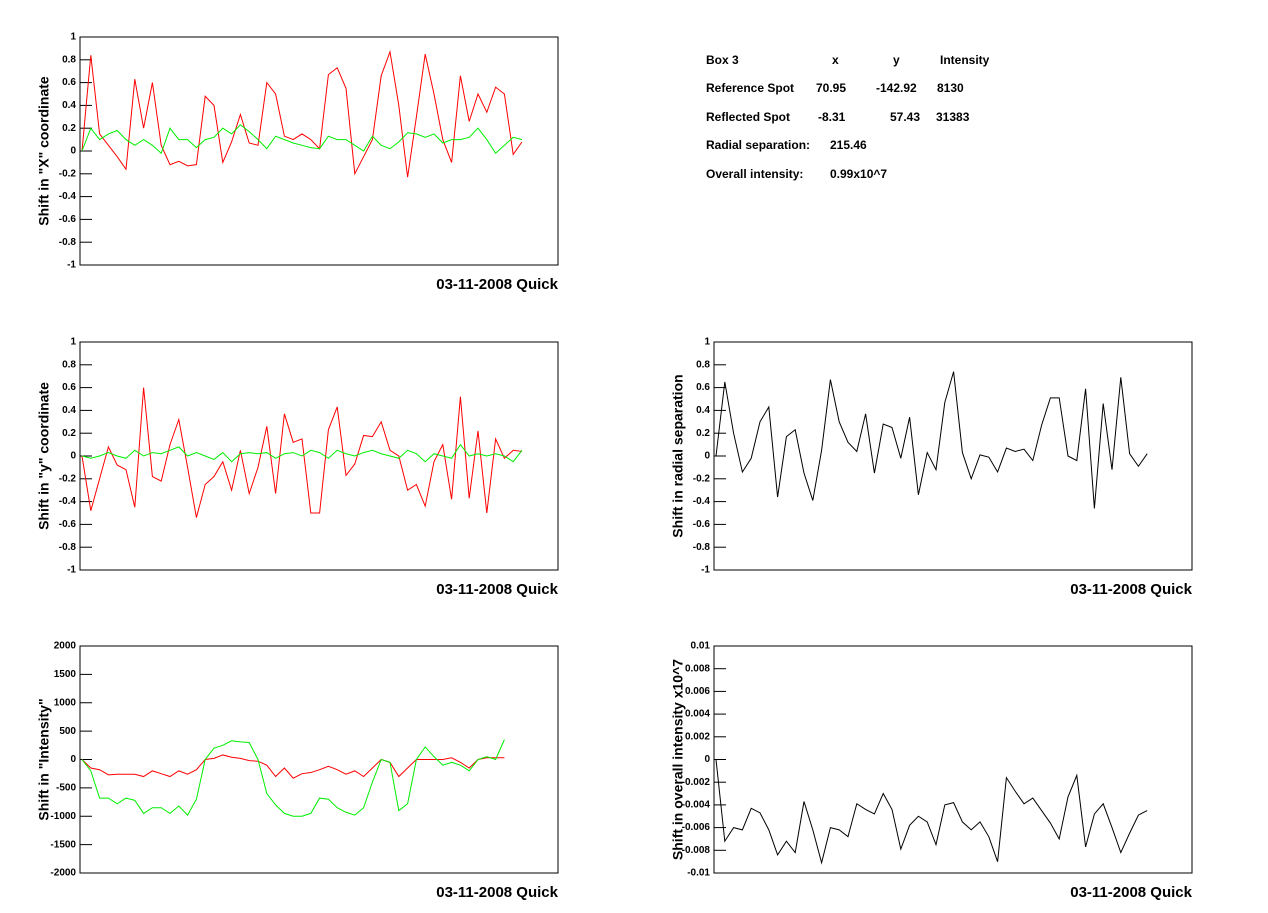 This screenshot has width=1268, height=913. Describe the element at coordinates (65, 674) in the screenshot. I see `y-tick-label: 1500` at that location.